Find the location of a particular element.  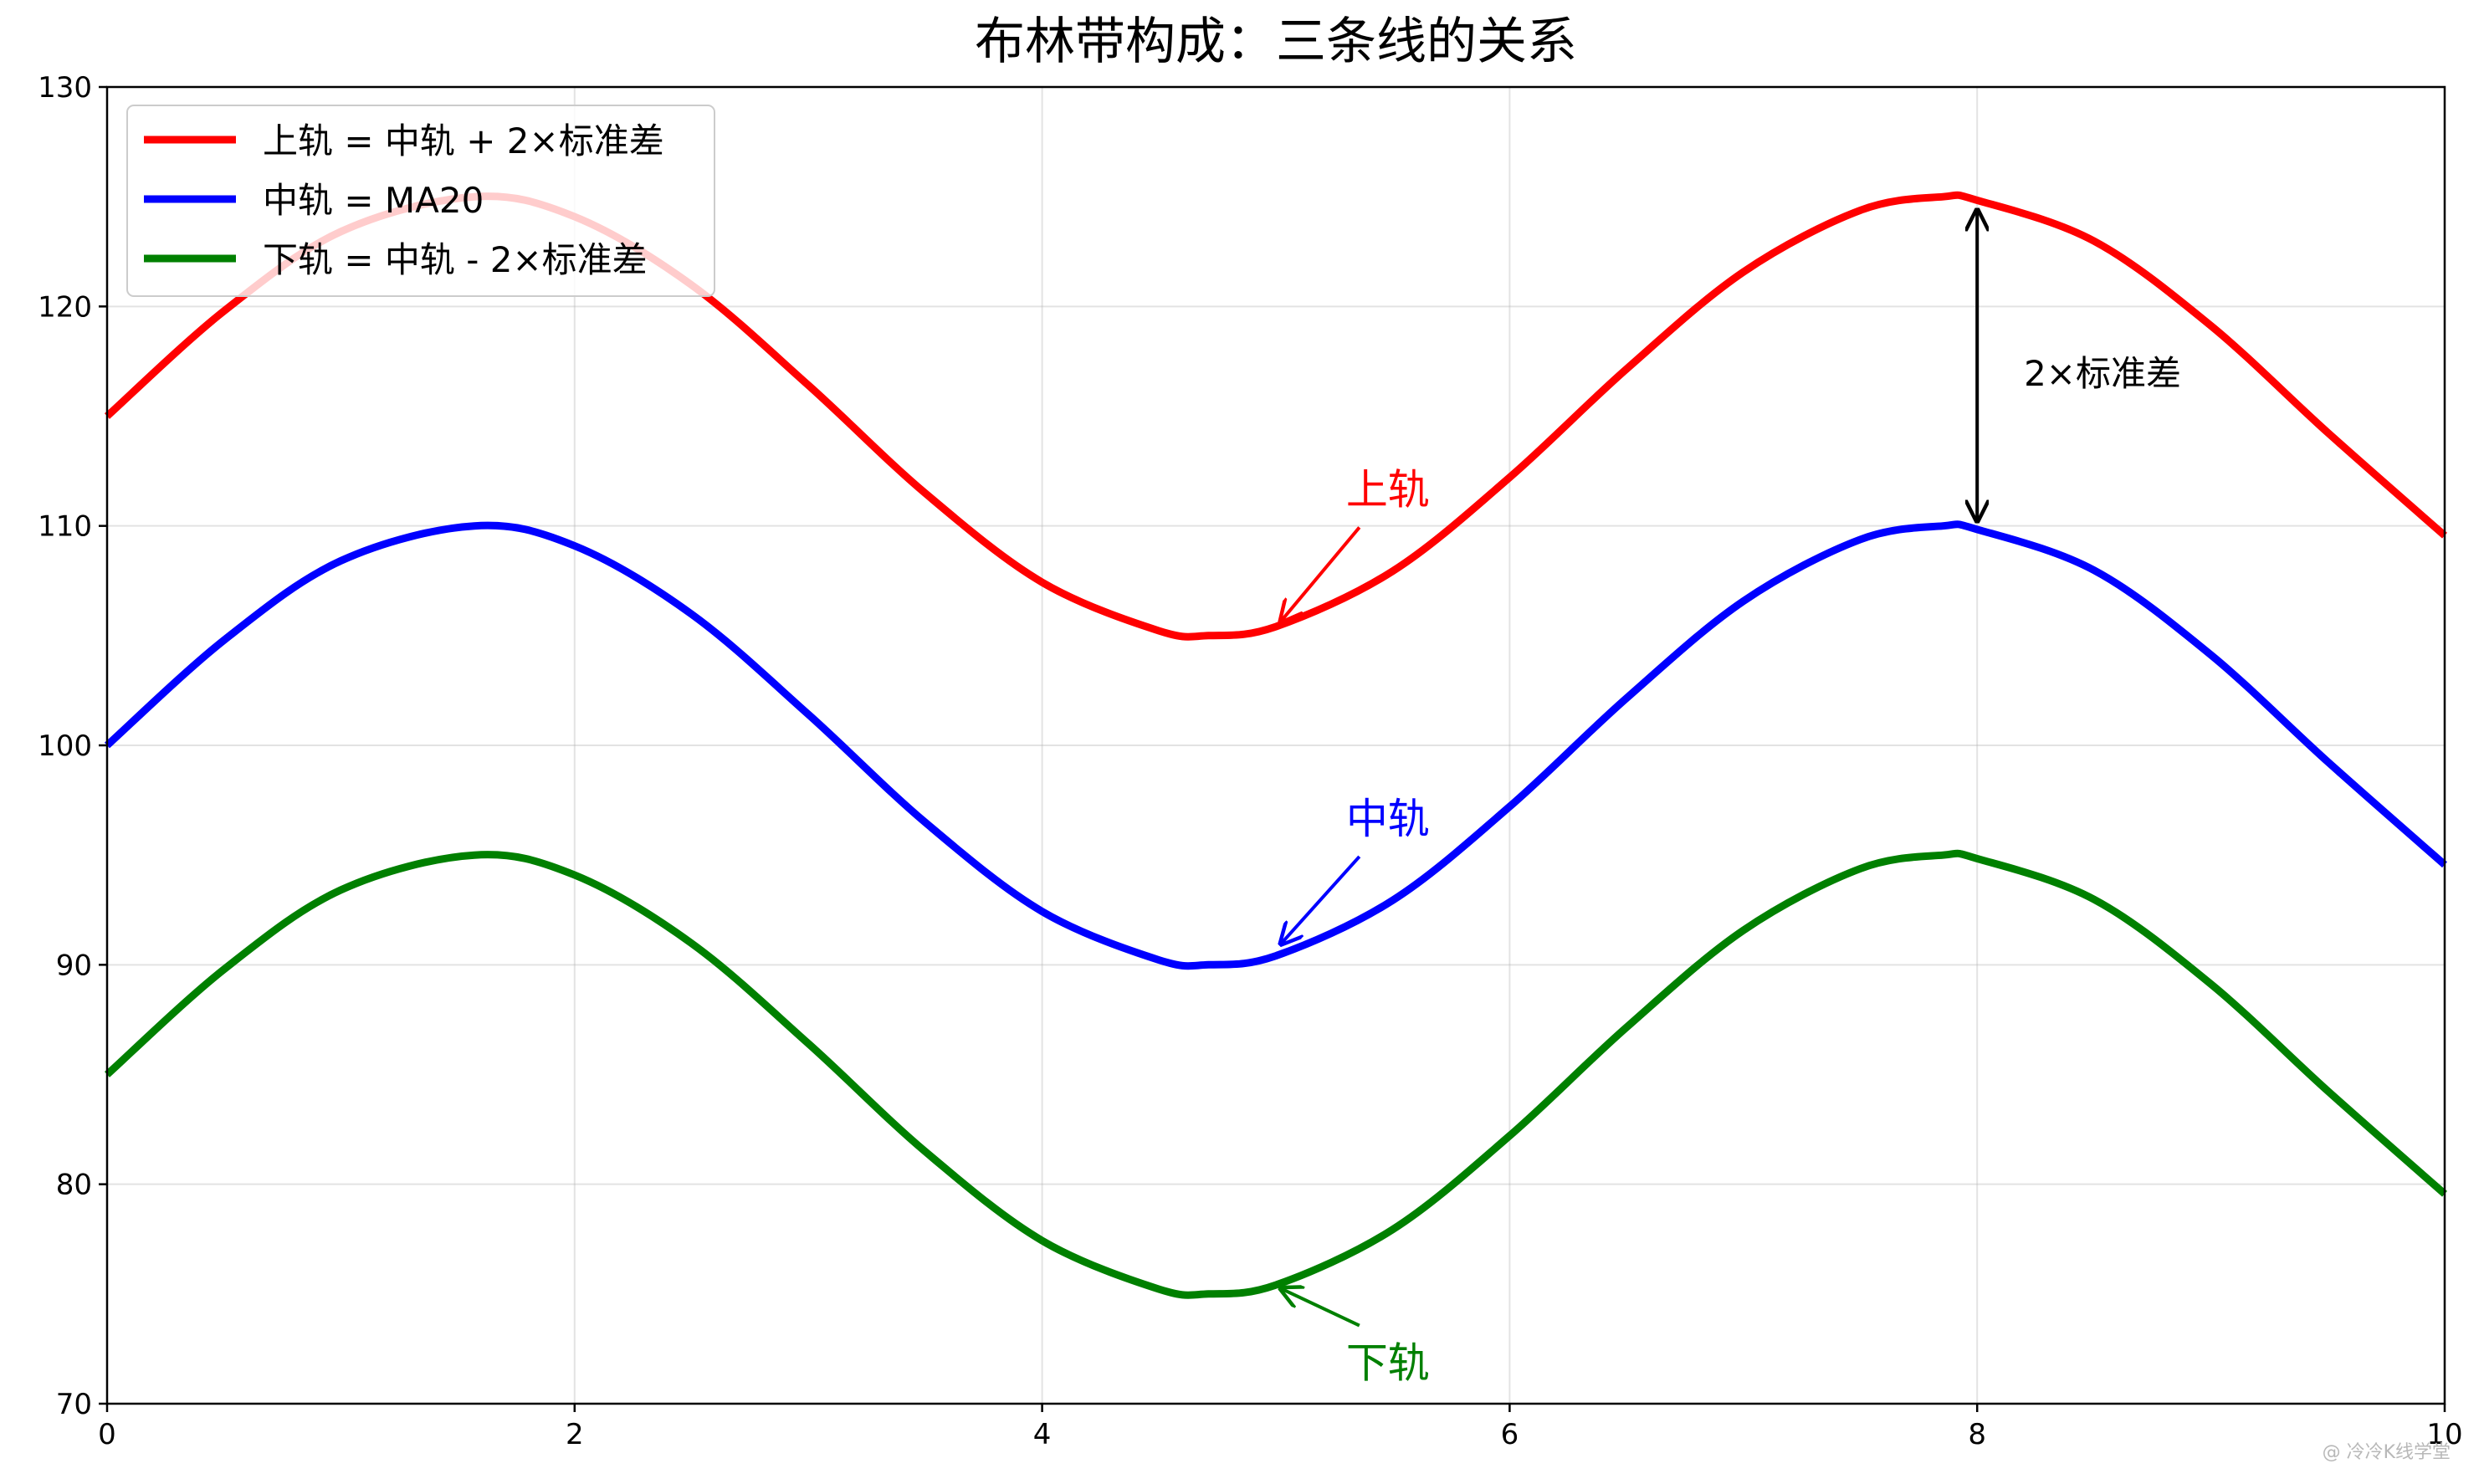

legend-label: 中轨 = MA20 is located at coordinates (373, 200).